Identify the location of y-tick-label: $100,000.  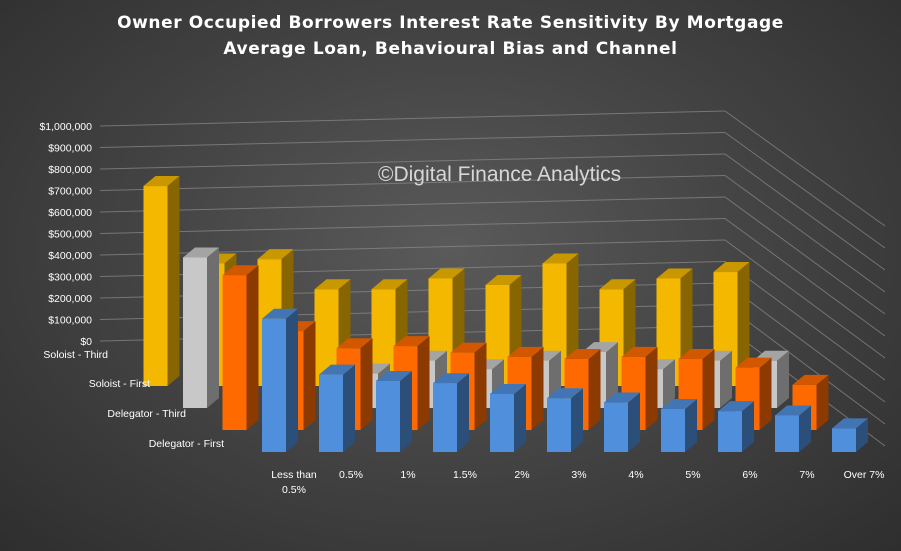
(70, 321).